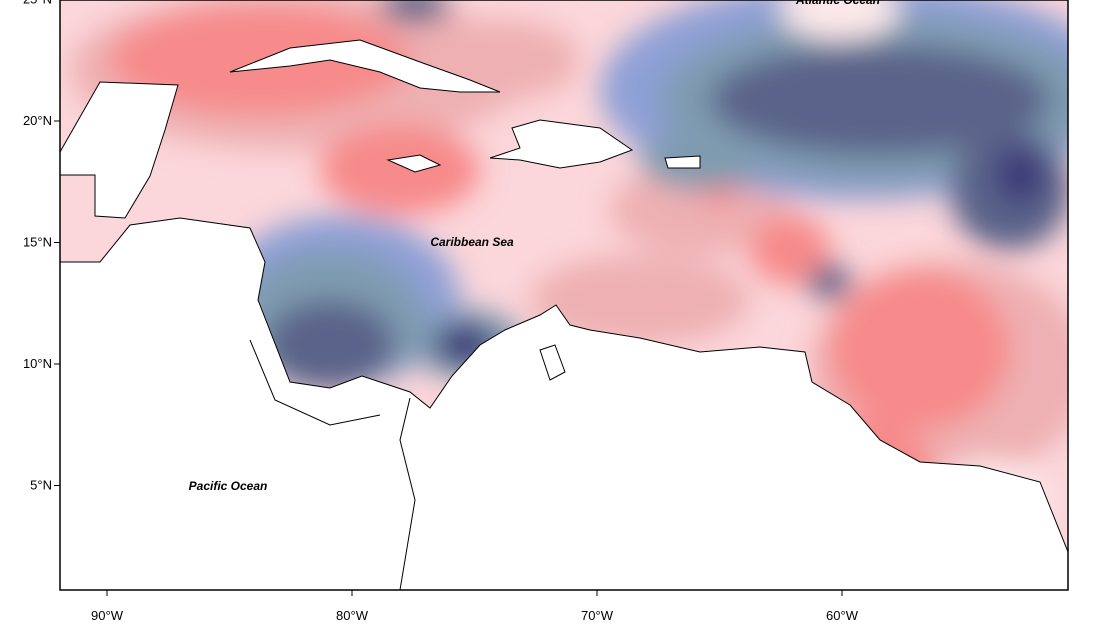  What do you see at coordinates (352, 615) in the screenshot?
I see `lon-tick-label: 80°W` at bounding box center [352, 615].